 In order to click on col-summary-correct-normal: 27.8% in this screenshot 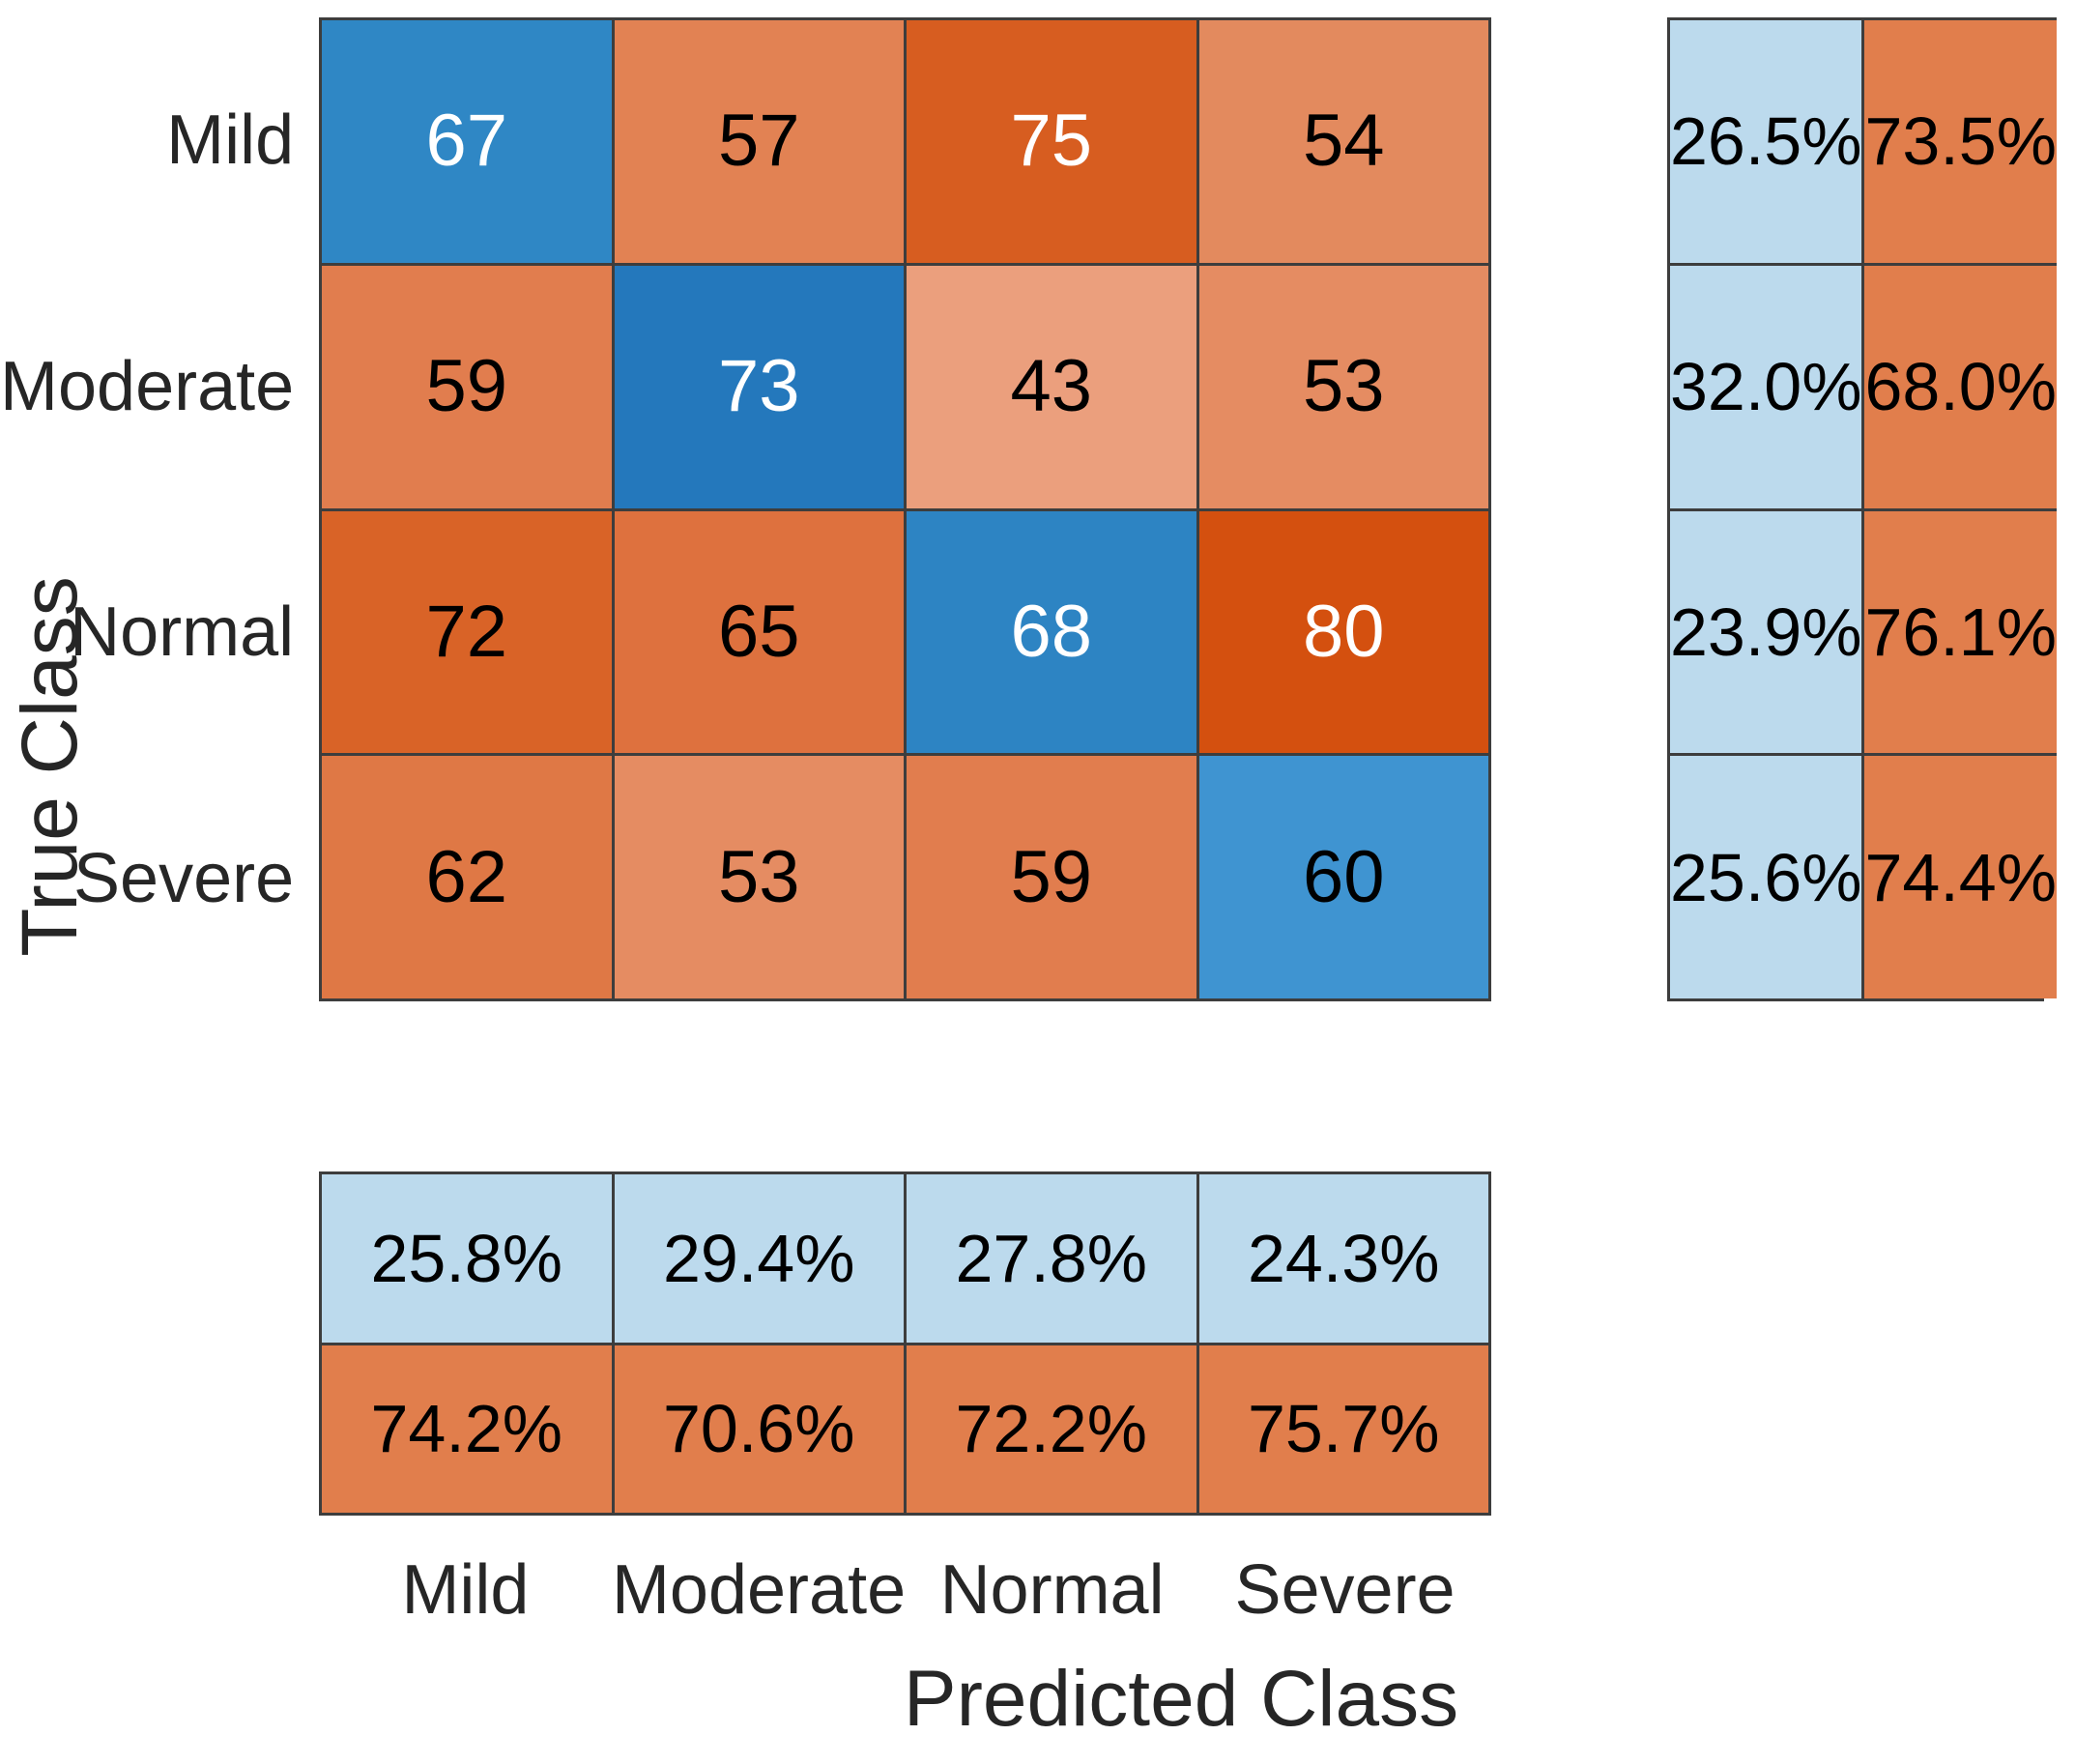, I will do `click(1050, 1257)`.